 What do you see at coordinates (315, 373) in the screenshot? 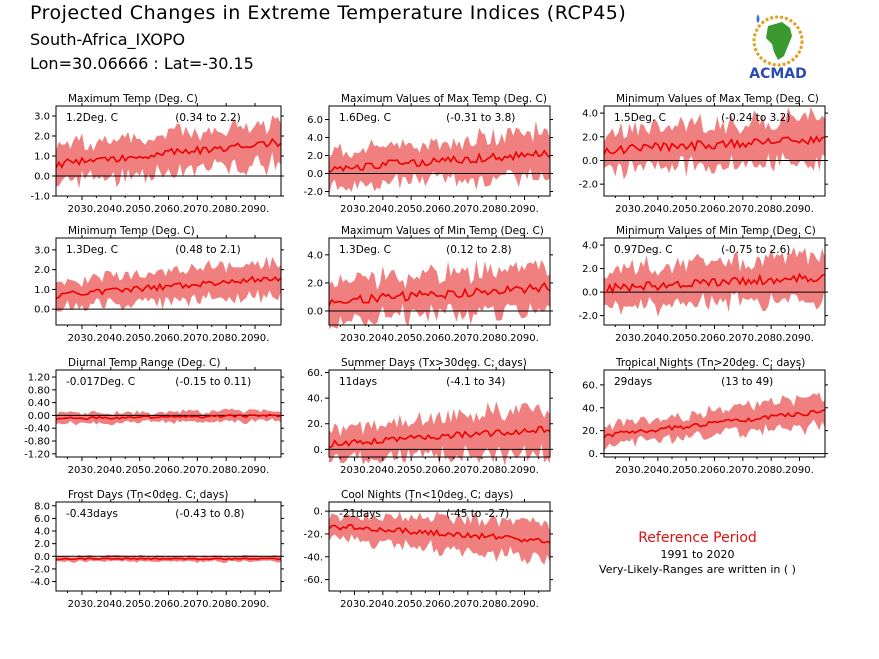
I see `y-tick-label: 60.` at bounding box center [315, 373].